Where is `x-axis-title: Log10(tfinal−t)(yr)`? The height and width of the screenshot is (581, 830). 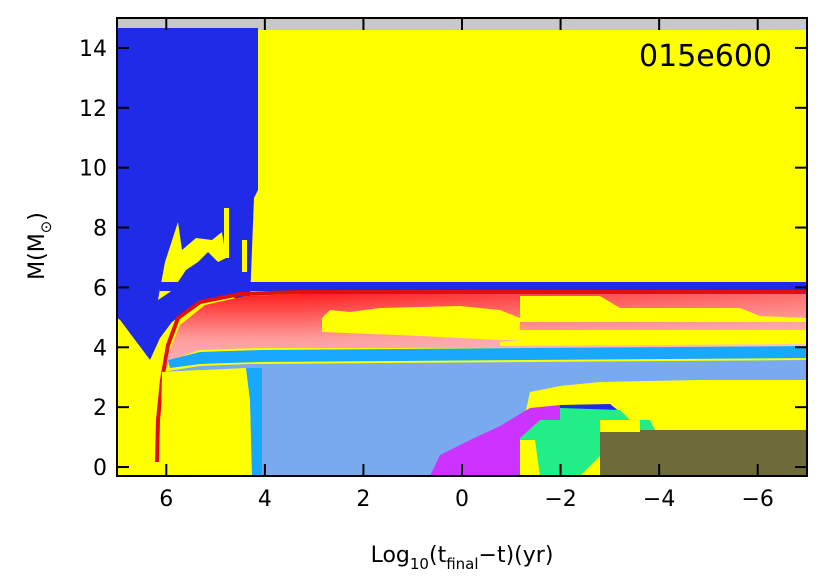
x-axis-title: Log10(tfinal−t)(yr) is located at coordinates (462, 558).